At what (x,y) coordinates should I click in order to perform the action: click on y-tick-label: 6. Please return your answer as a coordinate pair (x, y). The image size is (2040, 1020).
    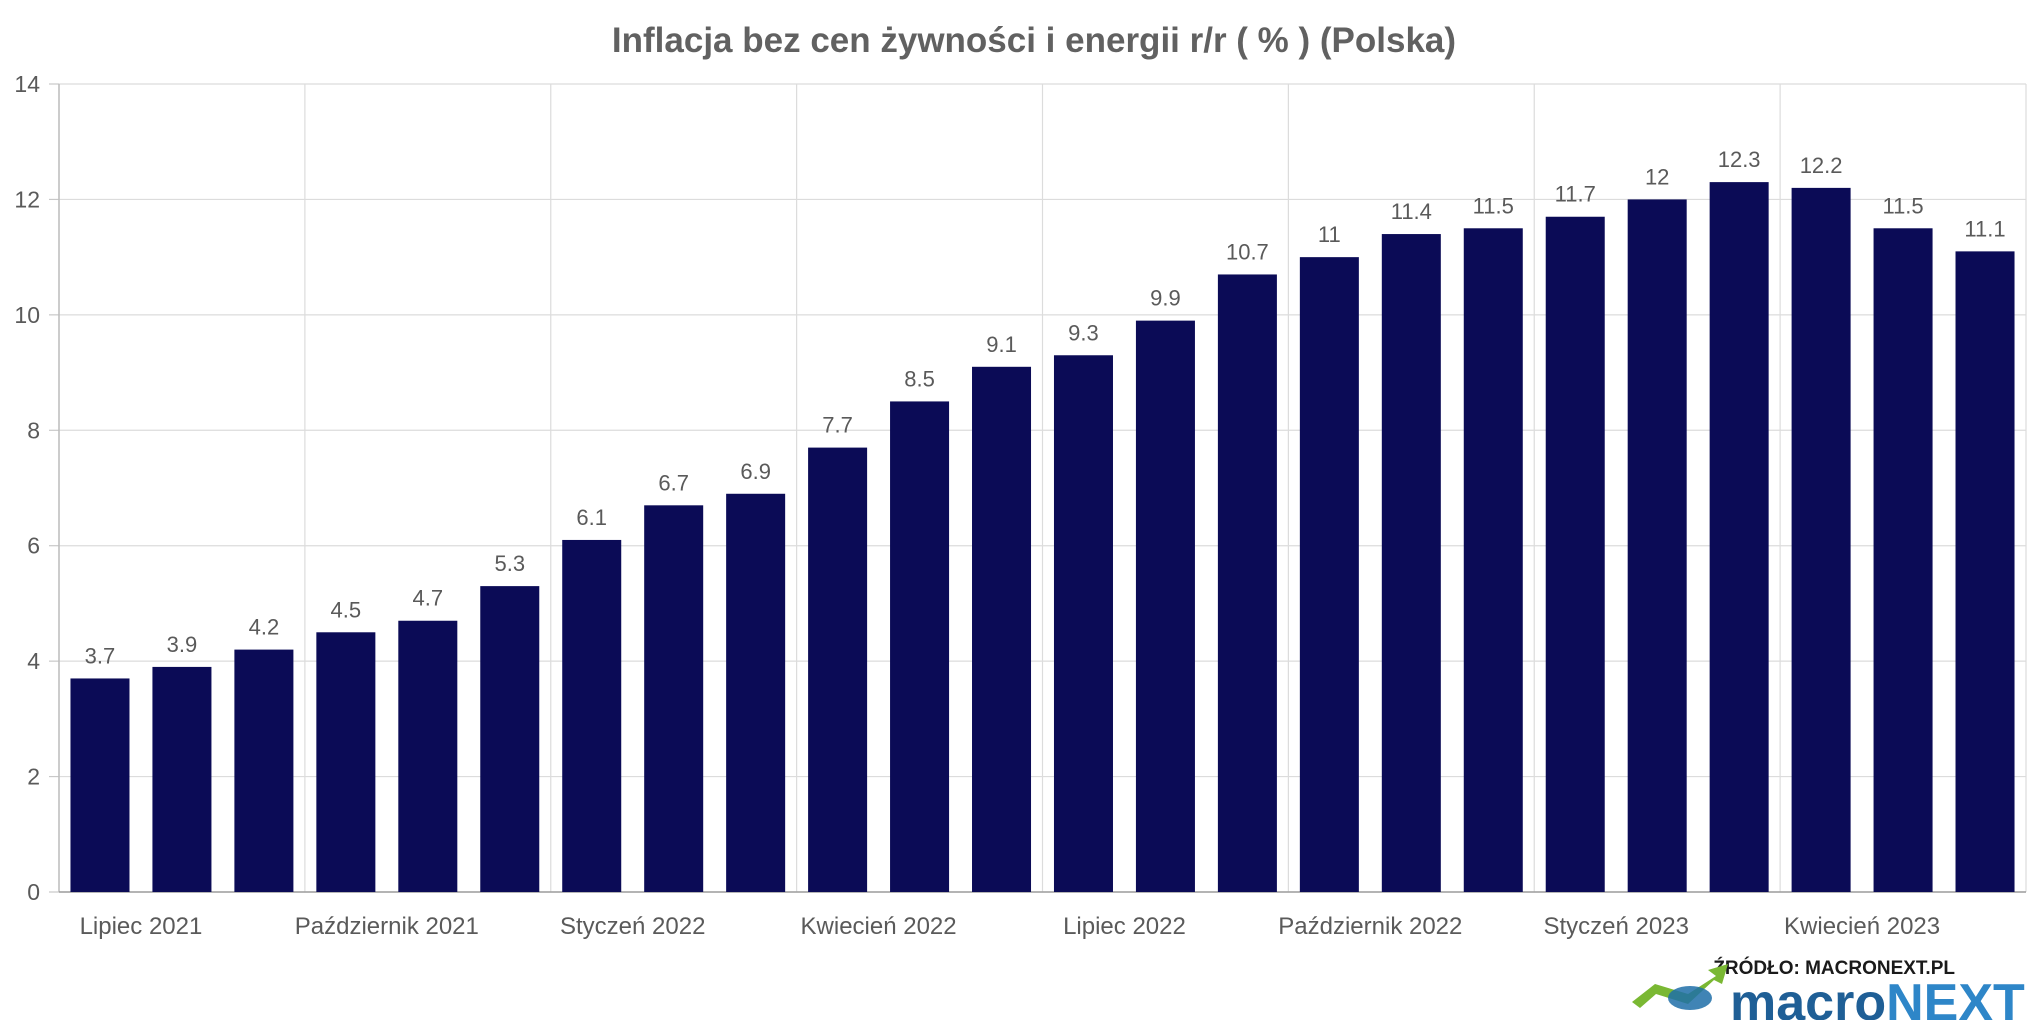
    Looking at the image, I should click on (33, 546).